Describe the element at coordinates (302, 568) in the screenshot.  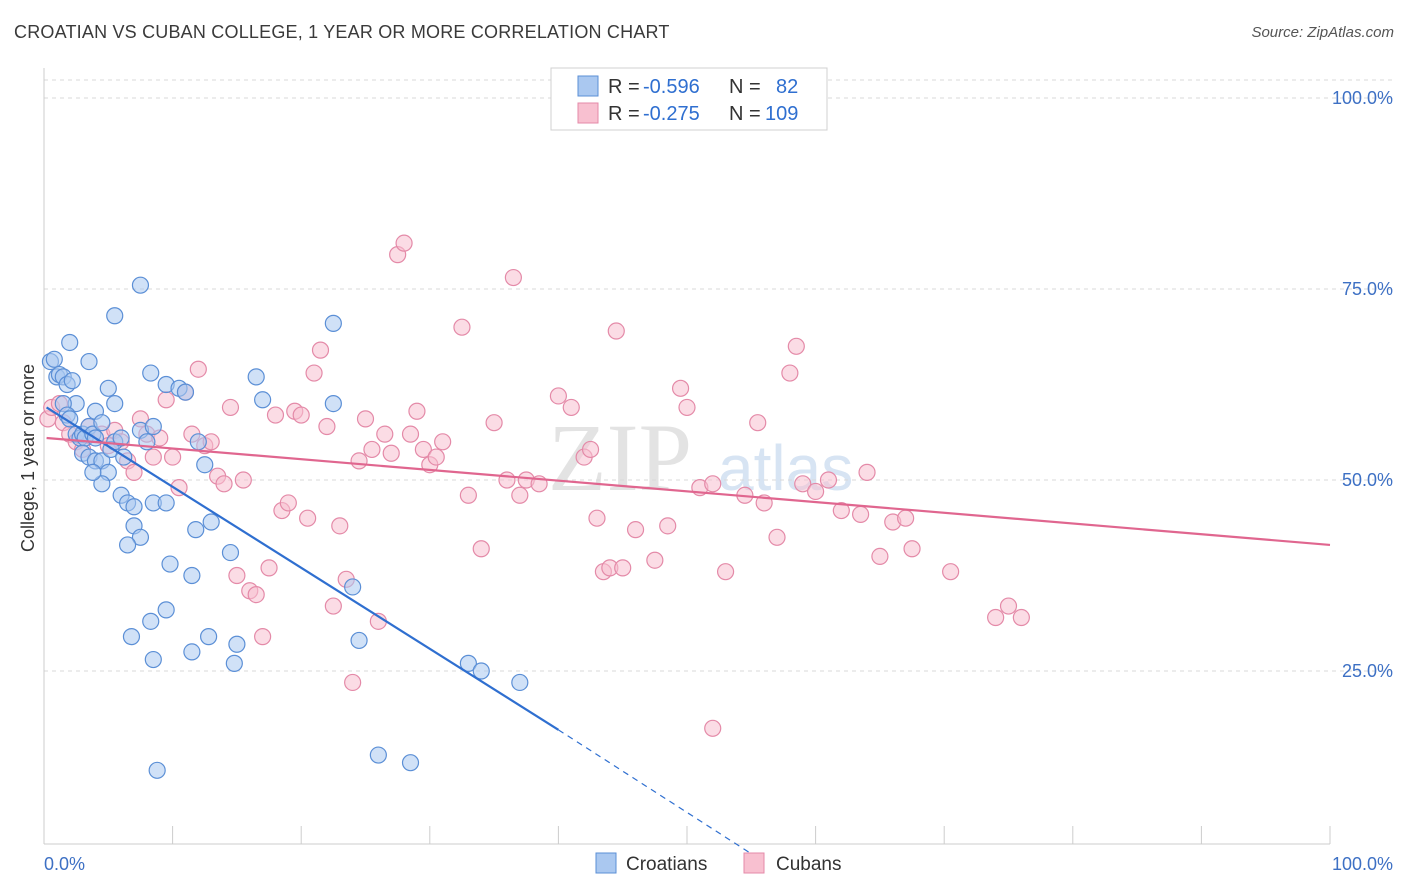
I see `croatians-trendline` at that location.